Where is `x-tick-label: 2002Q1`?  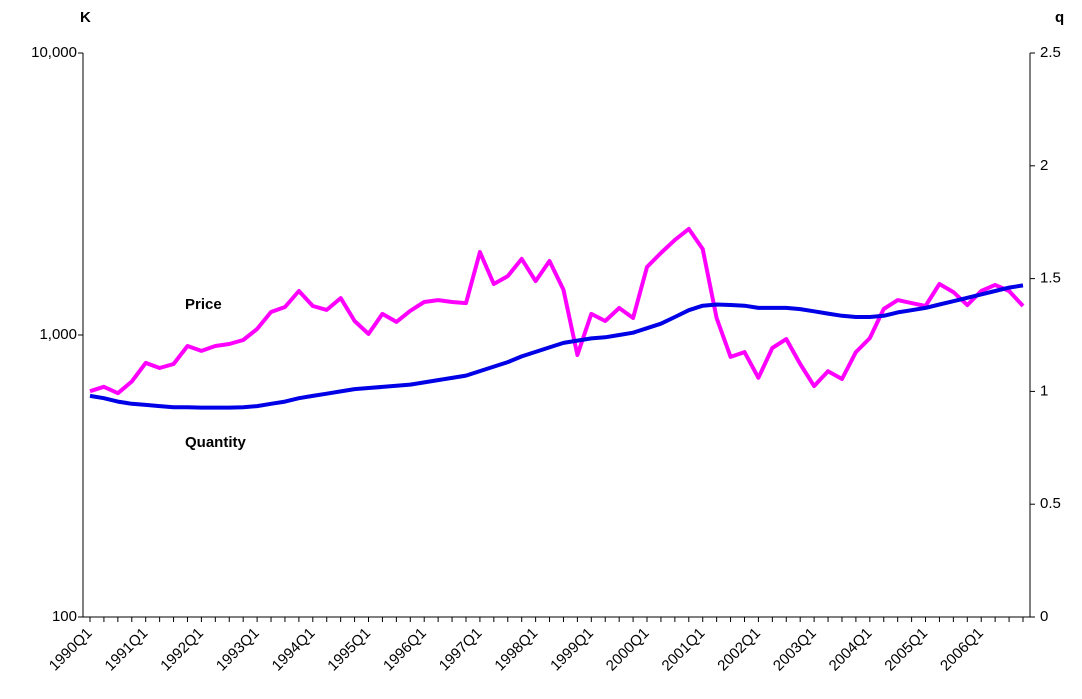
x-tick-label: 2002Q1 is located at coordinates (739, 650).